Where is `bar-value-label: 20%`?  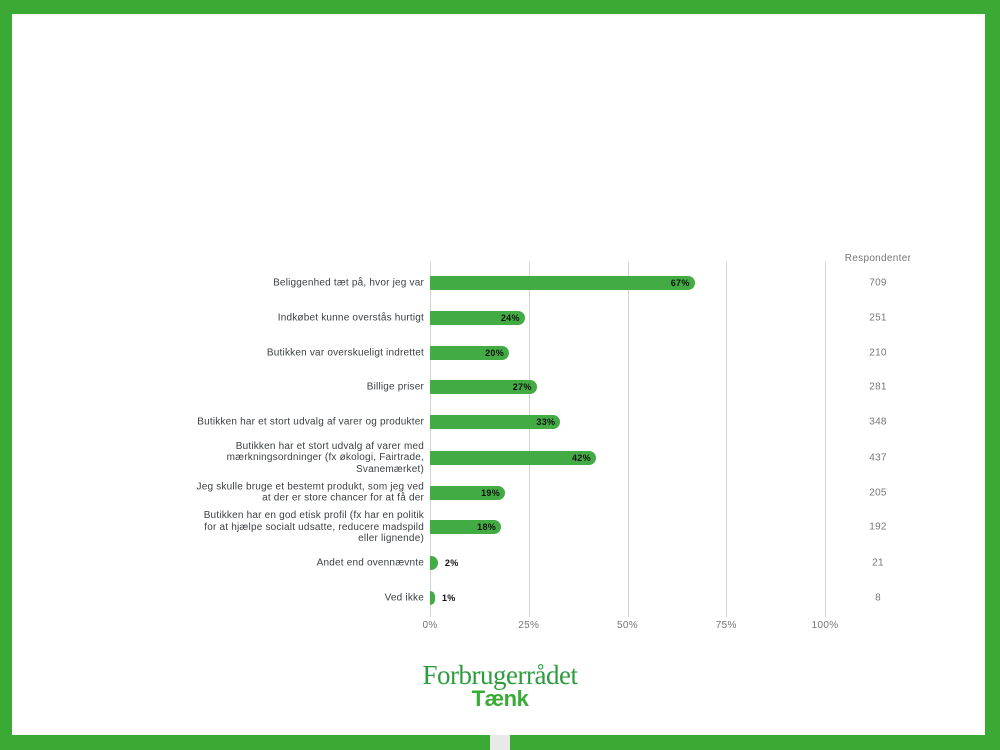
bar-value-label: 20% is located at coordinates (494, 352).